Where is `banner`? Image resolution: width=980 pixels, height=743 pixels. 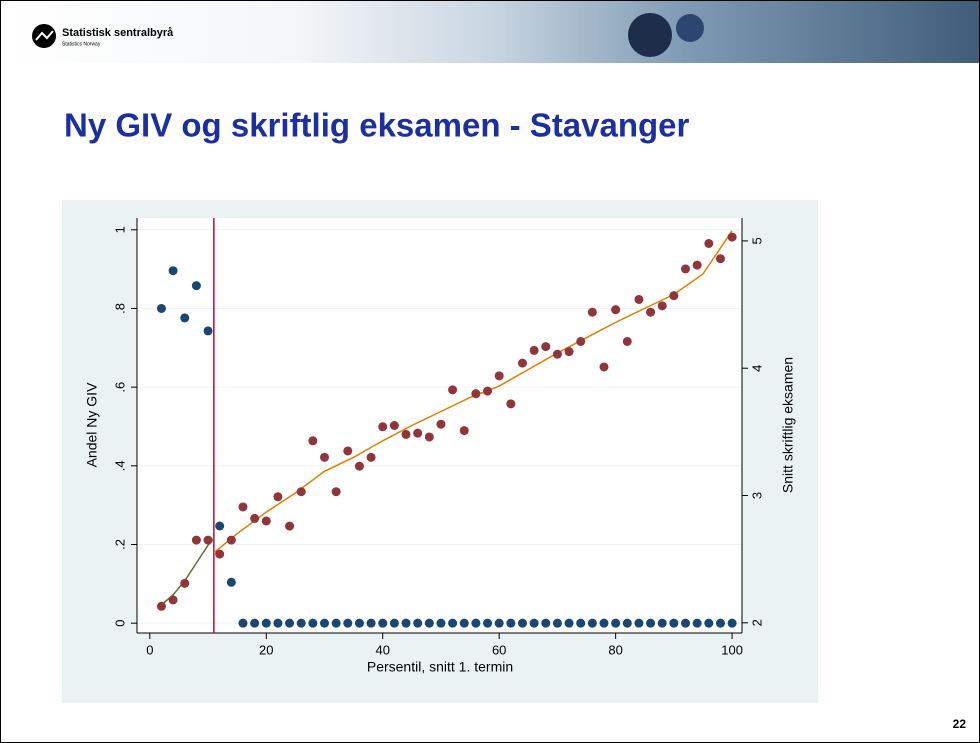 banner is located at coordinates (490, 32).